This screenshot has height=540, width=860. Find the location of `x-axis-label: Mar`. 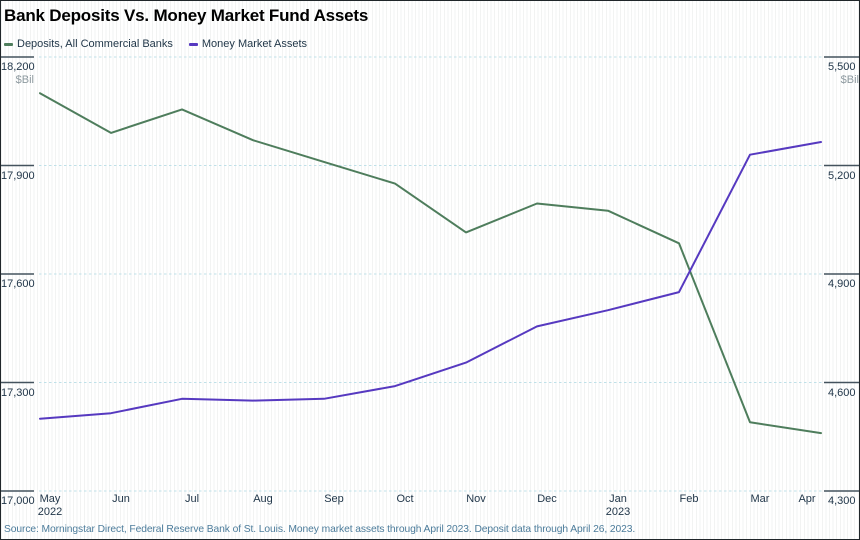

x-axis-label: Mar is located at coordinates (760, 499).